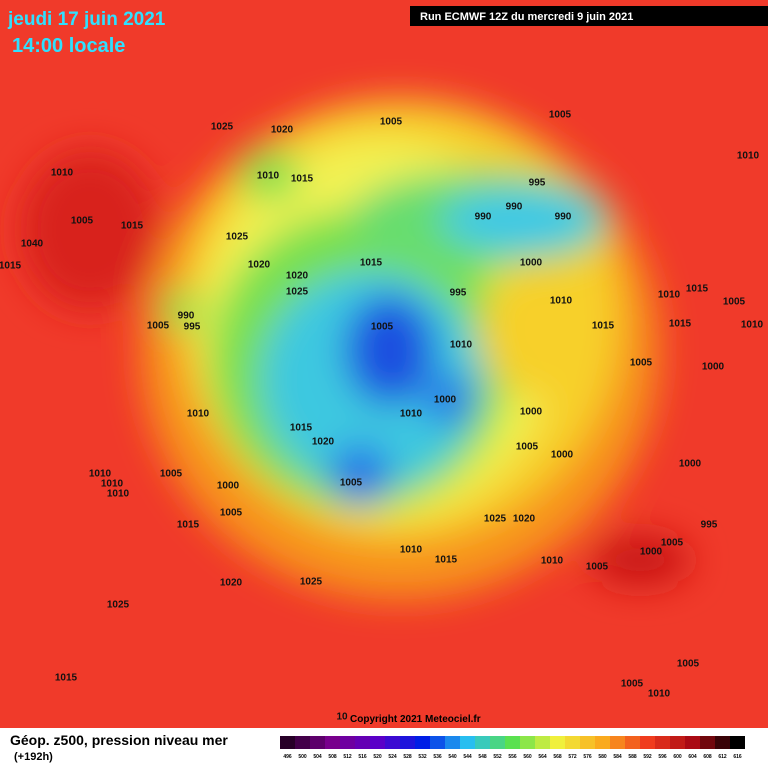 This screenshot has height=768, width=768. Describe the element at coordinates (407, 757) in the screenshot. I see `legend-label: 528` at that location.